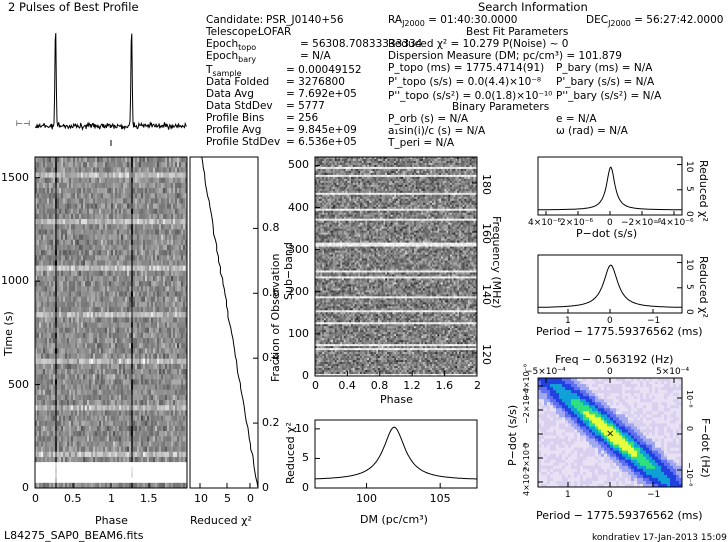 The image size is (728, 542). I want to click on subband-phase-heatmap, so click(396, 266).